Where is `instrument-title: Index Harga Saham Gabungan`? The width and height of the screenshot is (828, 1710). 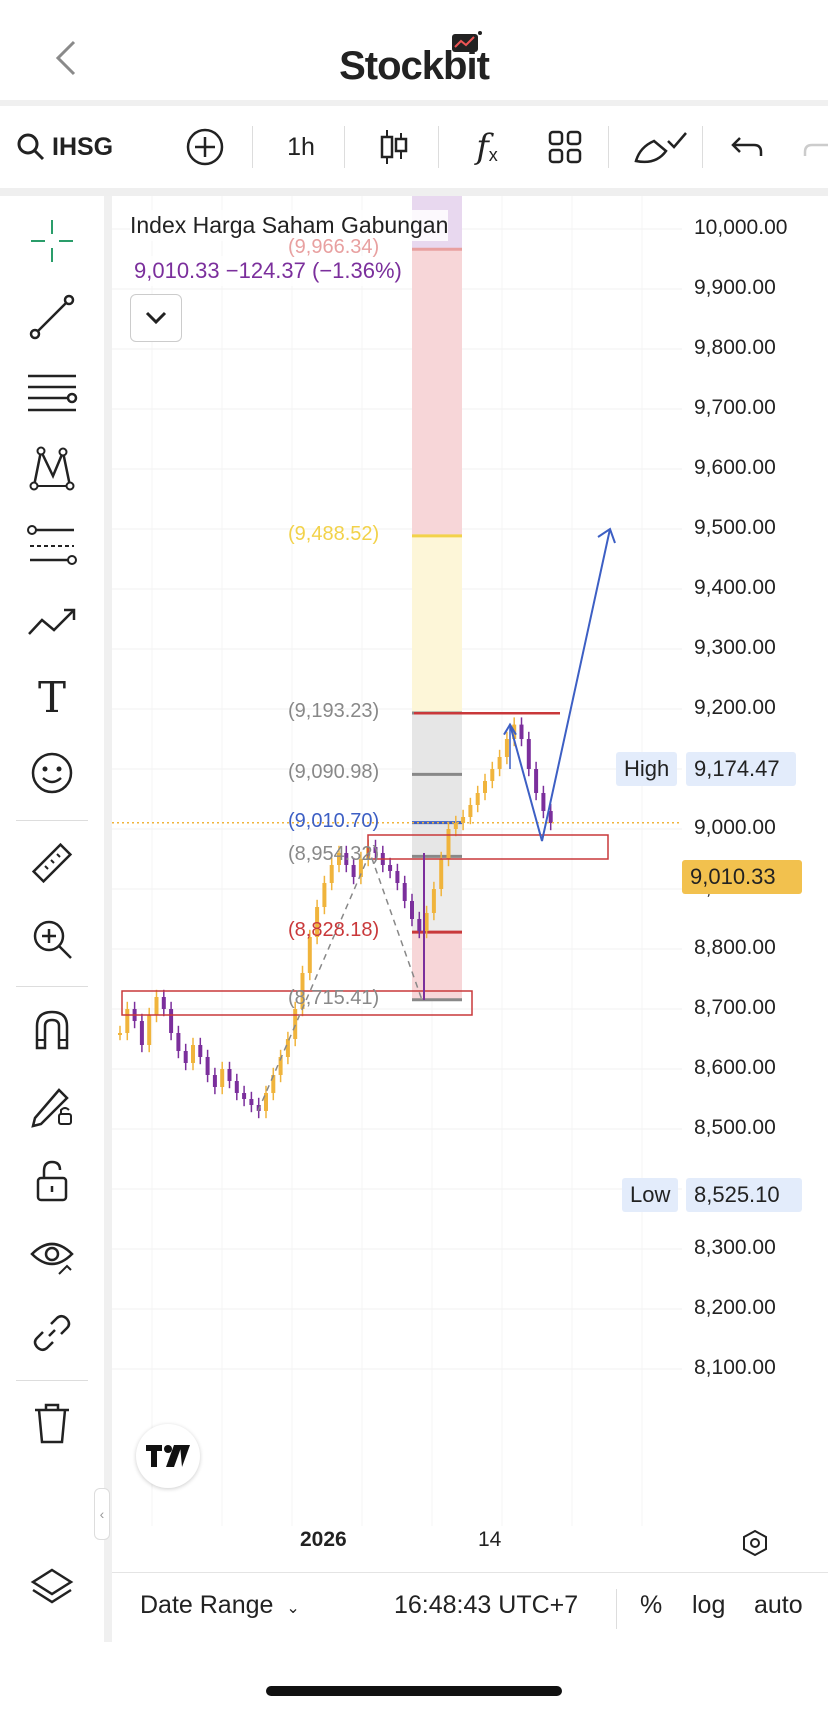
instrument-title: Index Harga Saham Gabungan is located at coordinates (289, 225).